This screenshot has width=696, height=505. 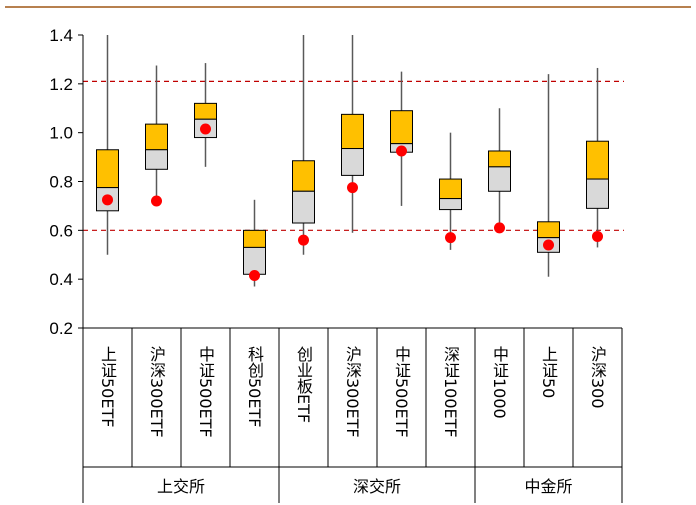 What do you see at coordinates (548, 486) in the screenshot?
I see `x-group-label-2: 中金所` at bounding box center [548, 486].